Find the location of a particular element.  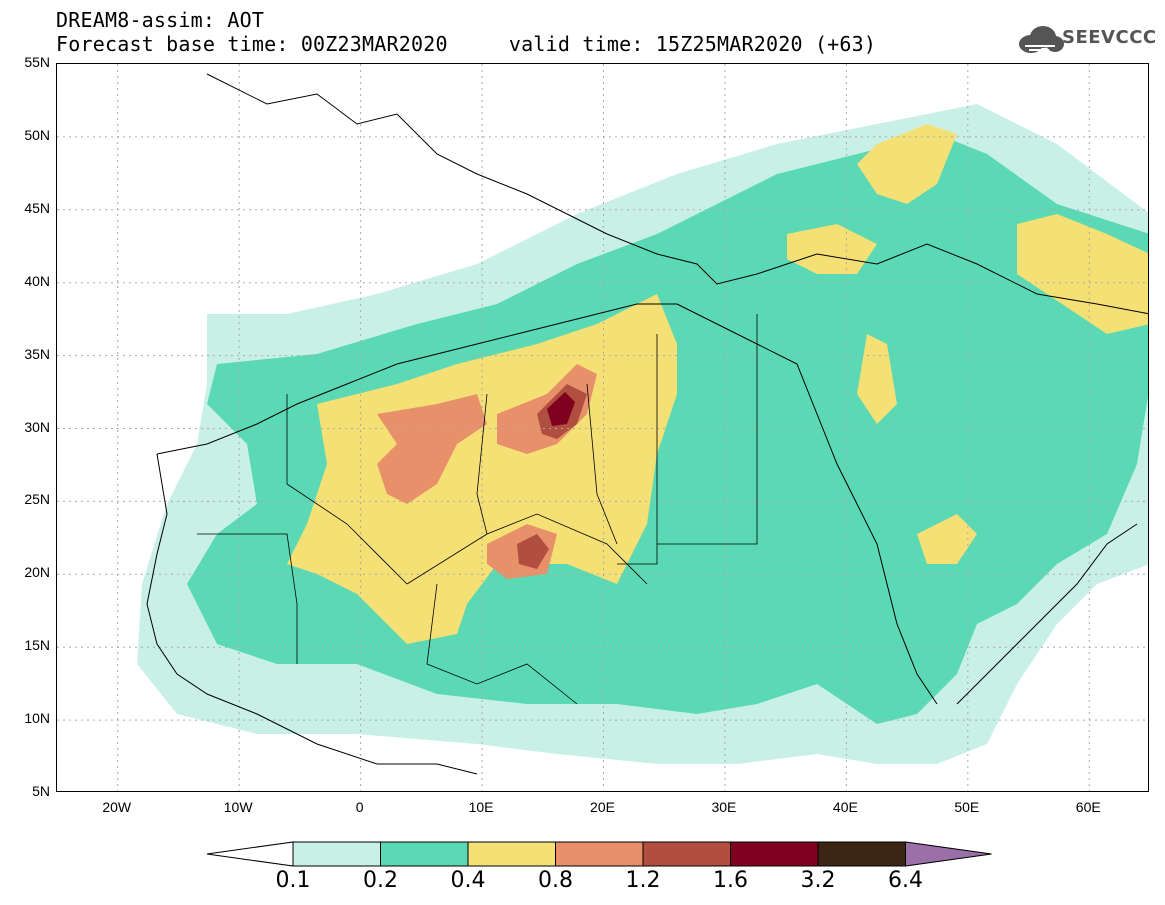

latitude-label: 30N is located at coordinates (37, 426).